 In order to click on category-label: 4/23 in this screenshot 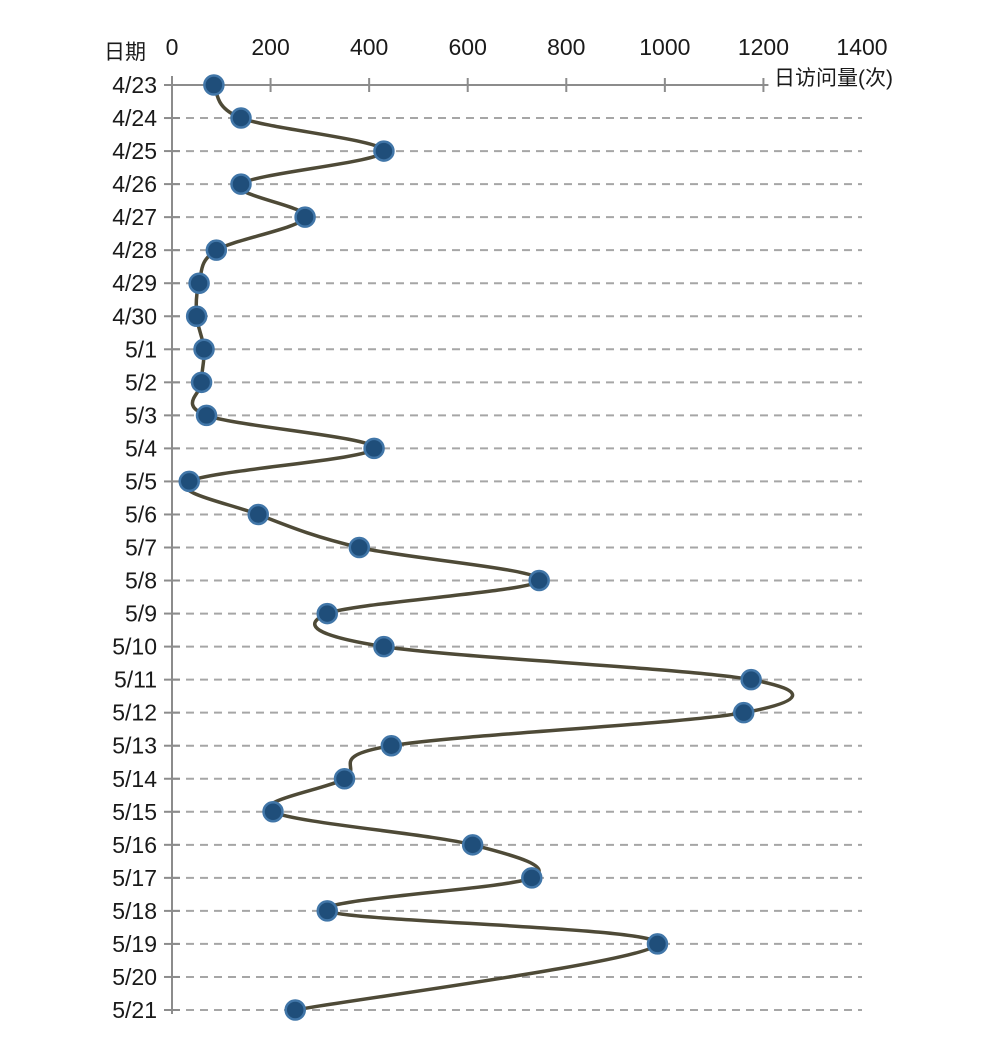, I will do `click(134, 85)`.